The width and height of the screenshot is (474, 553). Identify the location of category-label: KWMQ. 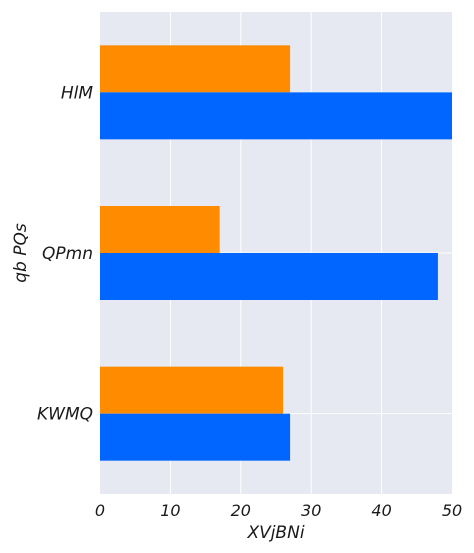
(65, 415).